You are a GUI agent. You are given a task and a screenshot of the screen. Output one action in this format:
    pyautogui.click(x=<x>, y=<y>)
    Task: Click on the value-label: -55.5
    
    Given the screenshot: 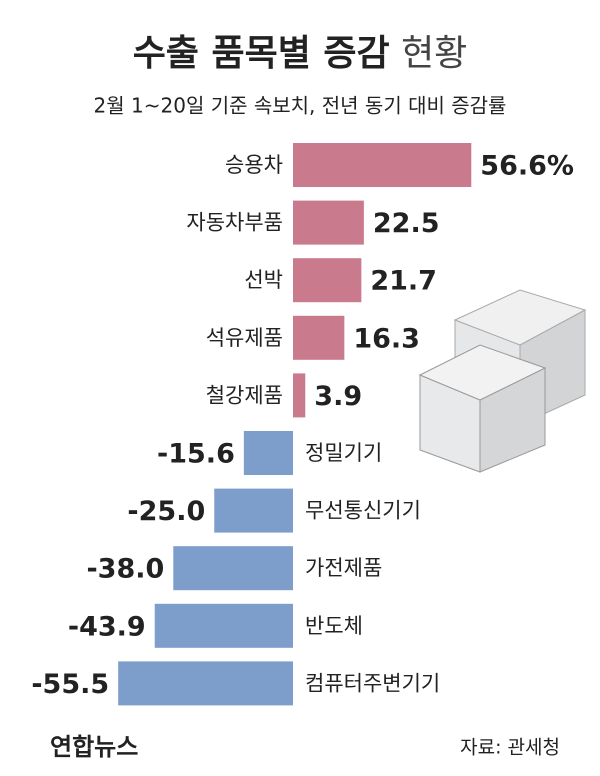 What is the action you would take?
    pyautogui.click(x=70, y=684)
    